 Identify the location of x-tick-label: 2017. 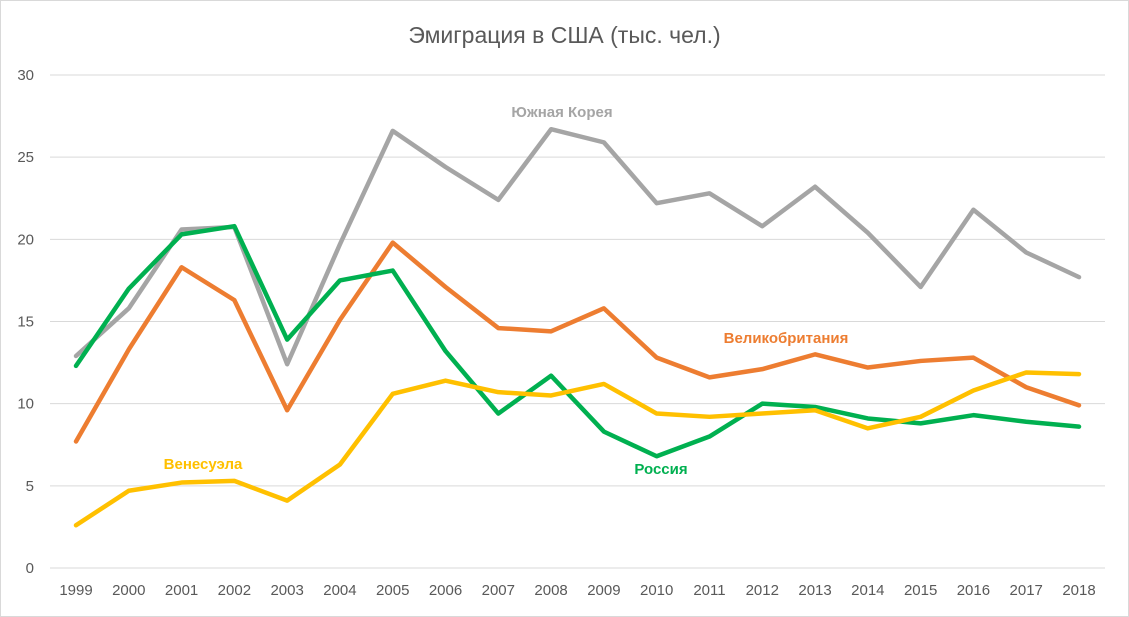
(1026, 590).